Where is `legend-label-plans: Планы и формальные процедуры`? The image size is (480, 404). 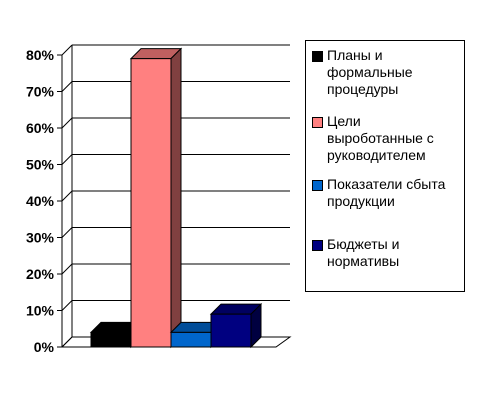 legend-label-plans: Планы и формальные процедуры is located at coordinates (370, 72).